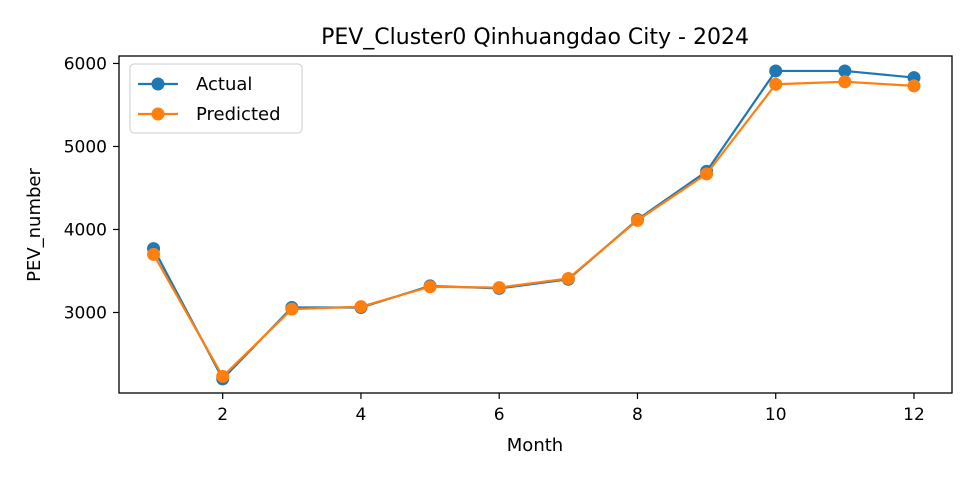  Describe the element at coordinates (224, 84) in the screenshot. I see `legend-label: Actual` at that location.